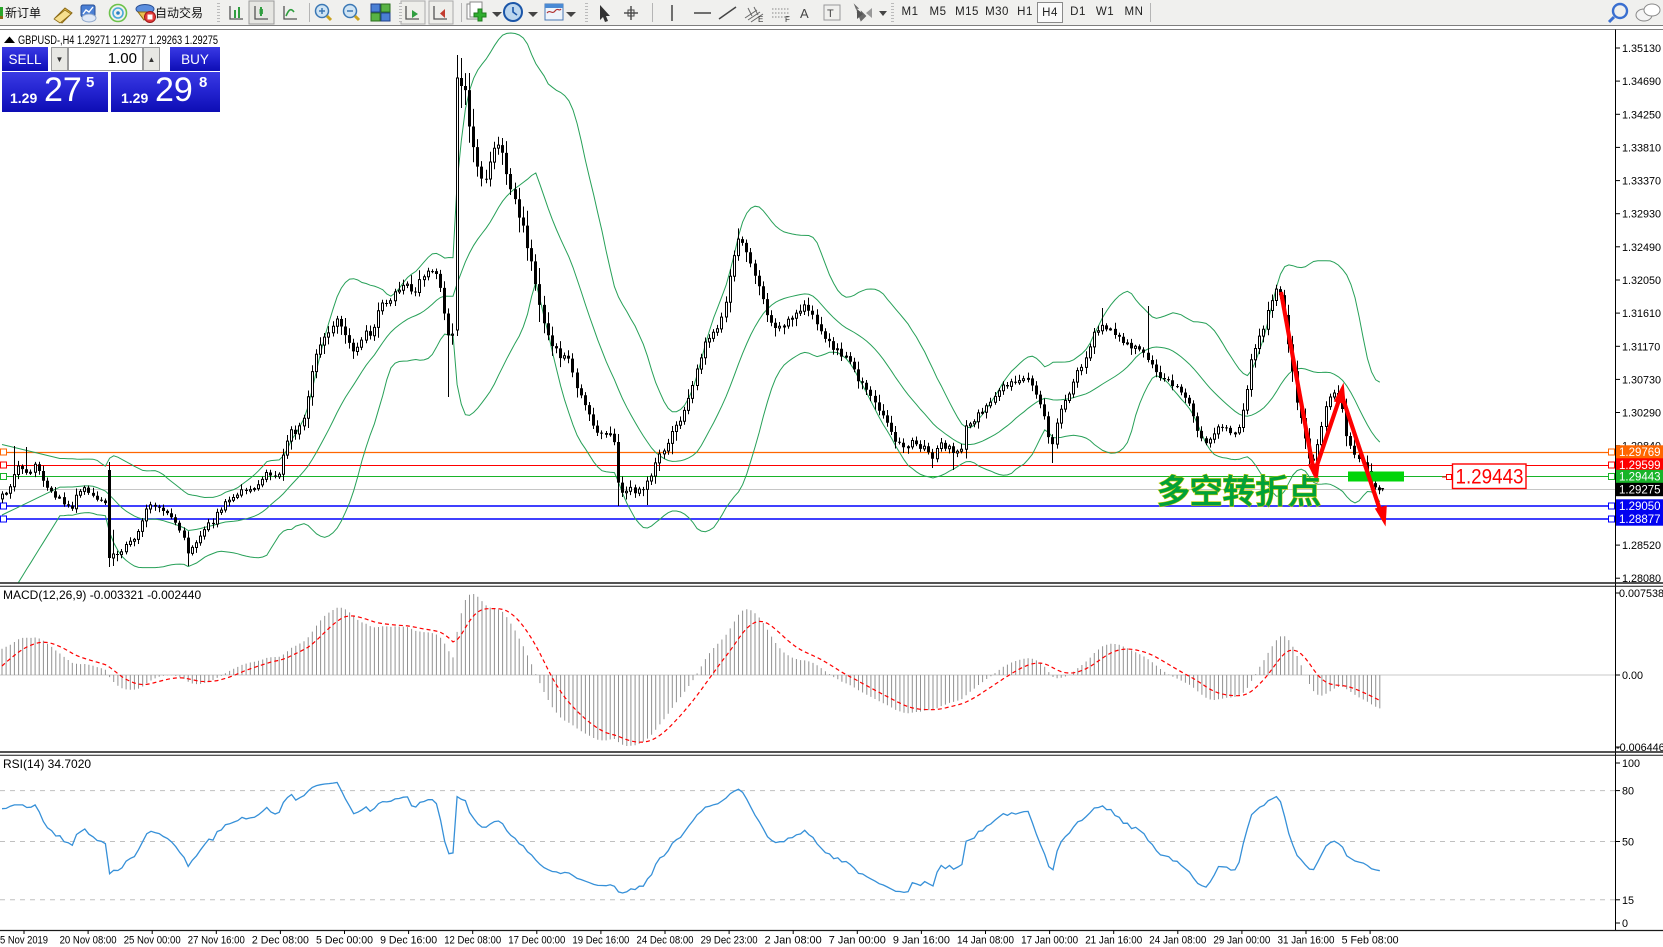  Describe the element at coordinates (1641, 182) in the screenshot. I see `svg-text: 1.33370` at that location.